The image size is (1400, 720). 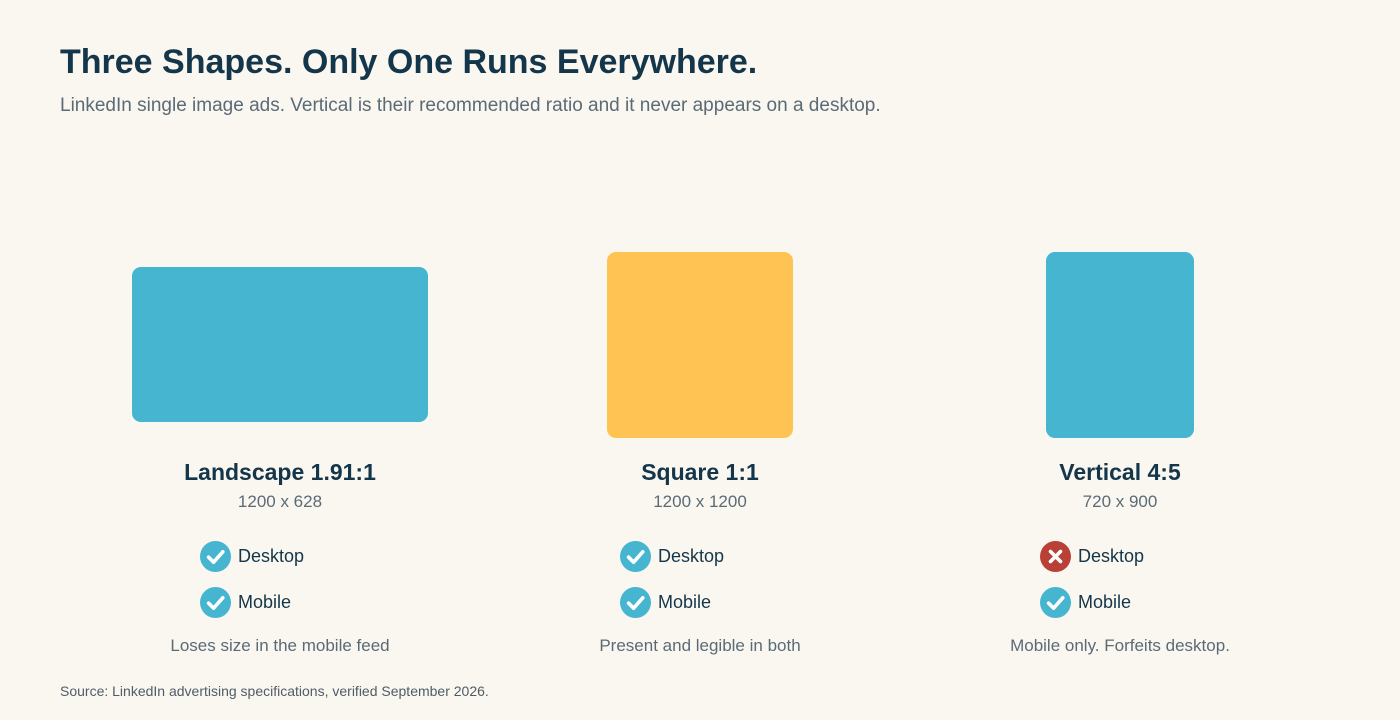 I want to click on card-name: Landscape 1.91:1, so click(x=280, y=472).